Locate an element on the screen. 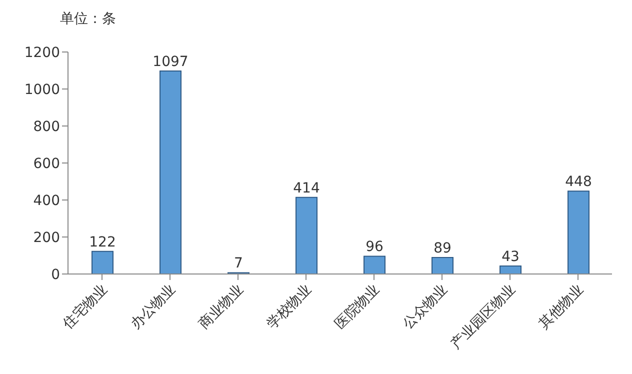 The height and width of the screenshot is (374, 632). x-tick-label: 其他物业 is located at coordinates (561, 307).